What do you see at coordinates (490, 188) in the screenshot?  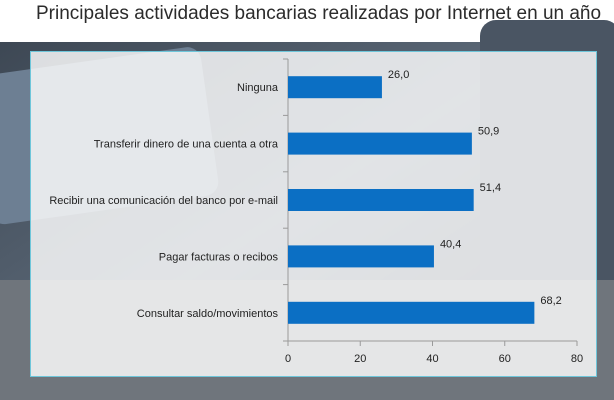 I see `data-label: 51,4` at bounding box center [490, 188].